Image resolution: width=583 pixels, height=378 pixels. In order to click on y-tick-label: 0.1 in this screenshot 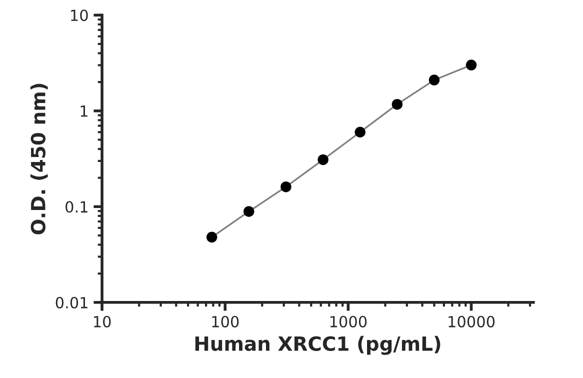, I will do `click(77, 207)`.